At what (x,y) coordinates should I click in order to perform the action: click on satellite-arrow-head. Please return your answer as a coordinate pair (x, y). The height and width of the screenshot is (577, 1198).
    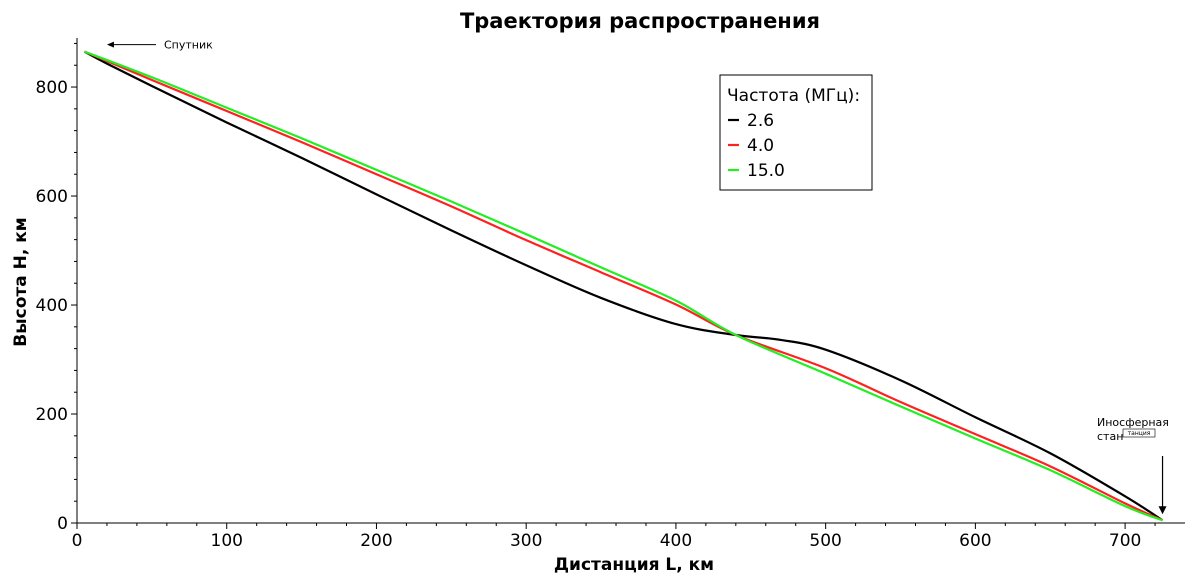
    Looking at the image, I should click on (110, 44).